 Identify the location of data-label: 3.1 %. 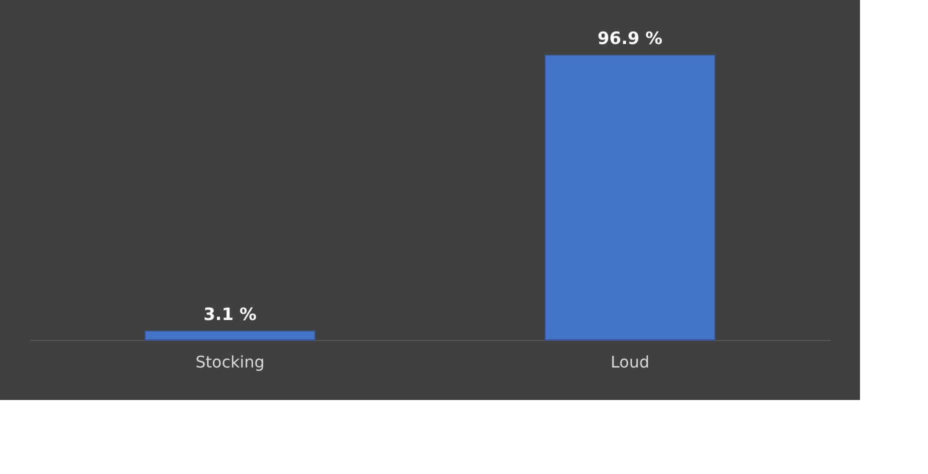
(230, 314).